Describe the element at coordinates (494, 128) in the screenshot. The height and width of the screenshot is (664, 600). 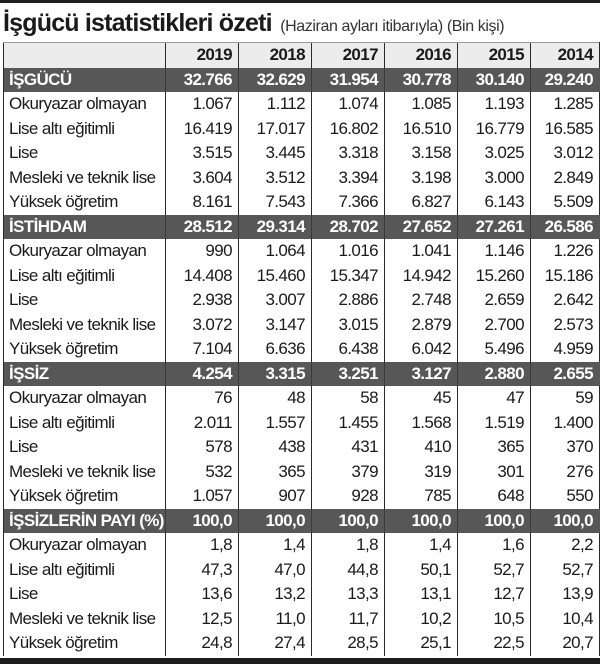
I see `value-cell: 16.779` at that location.